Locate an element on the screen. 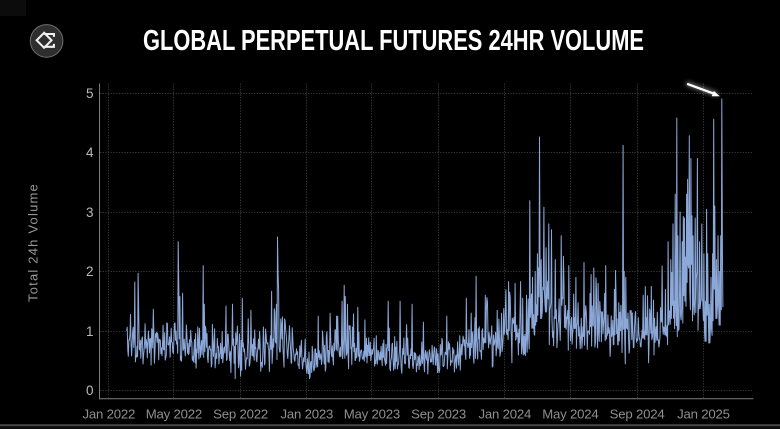 The width and height of the screenshot is (780, 429). svg-text: 1 is located at coordinates (90, 331).